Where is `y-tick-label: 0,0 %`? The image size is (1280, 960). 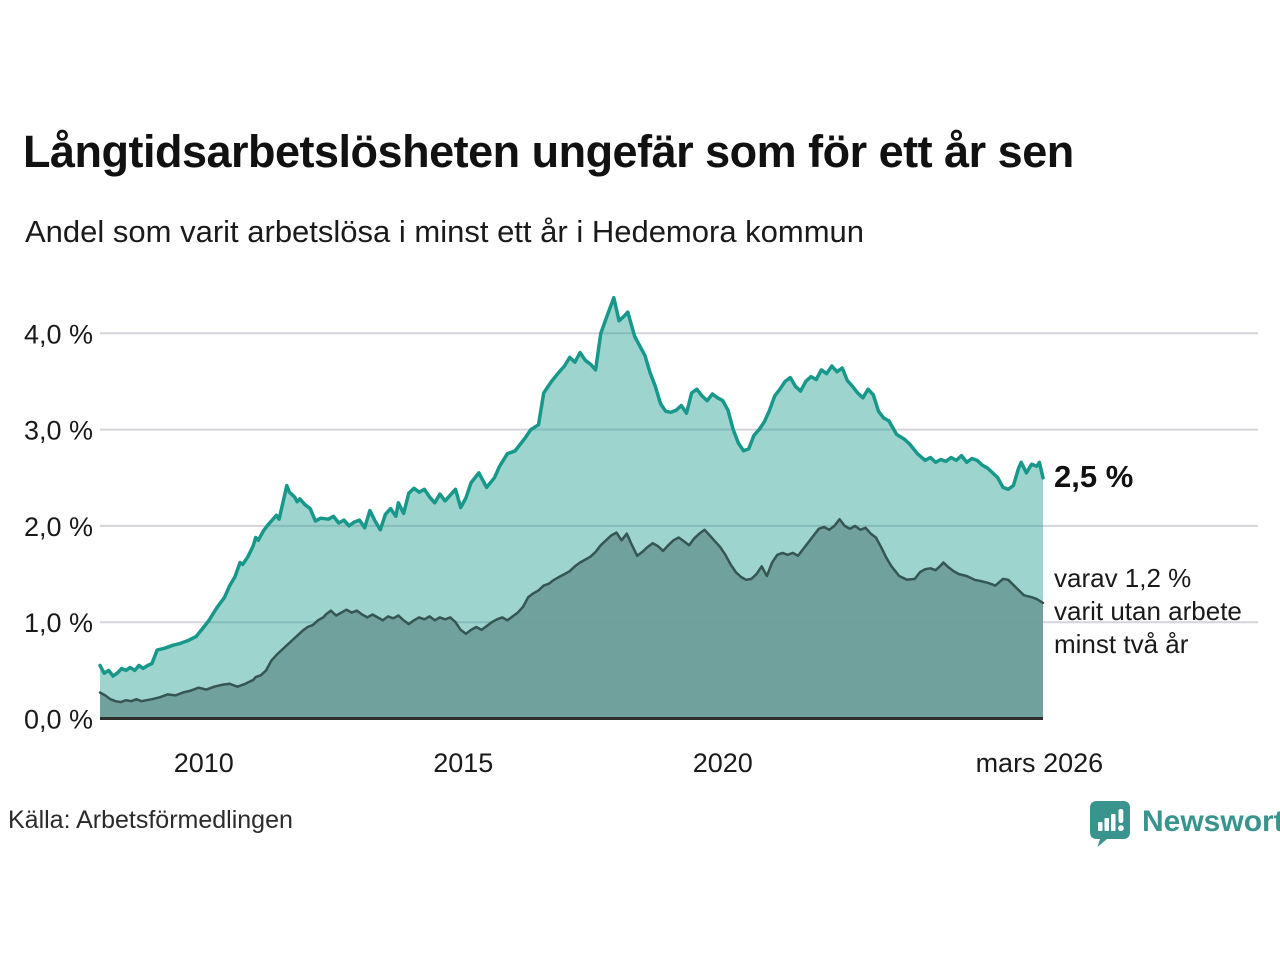
y-tick-label: 0,0 % is located at coordinates (58, 720).